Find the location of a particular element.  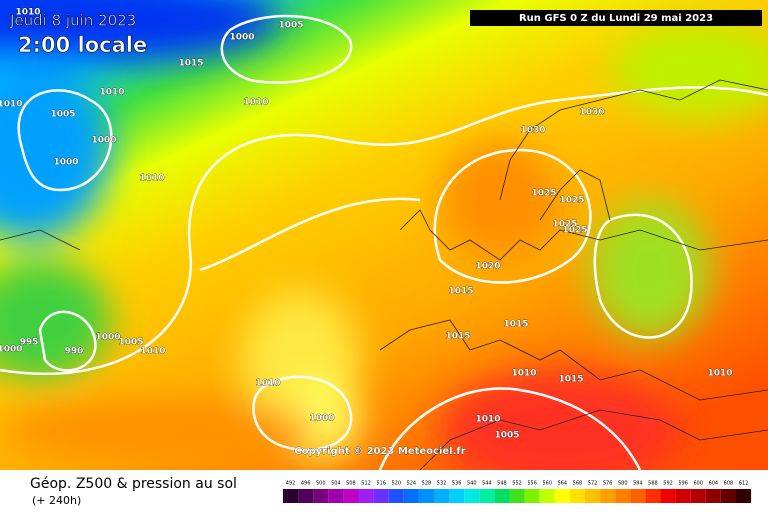

legend-label: 504 is located at coordinates (336, 484).